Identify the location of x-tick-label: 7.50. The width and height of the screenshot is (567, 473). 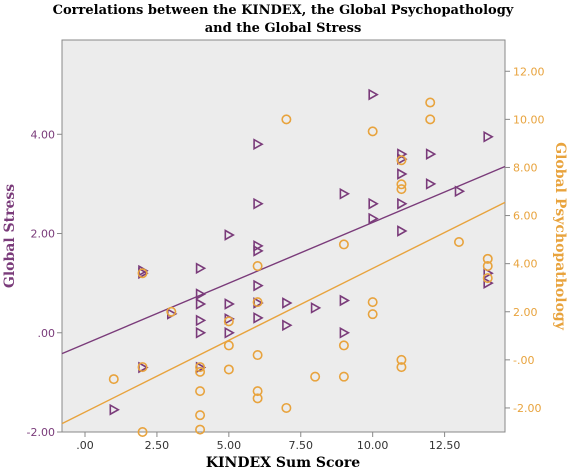
(301, 445).